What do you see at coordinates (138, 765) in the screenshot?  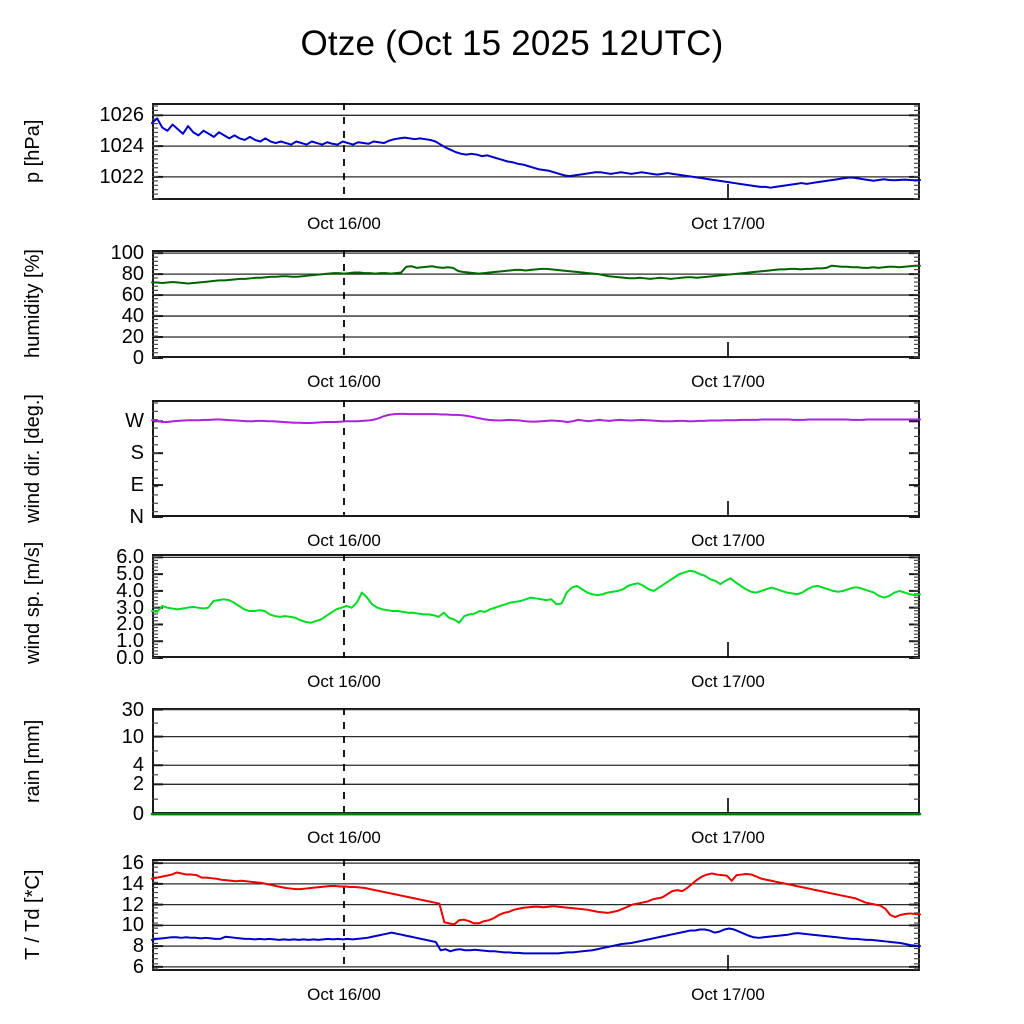 I see `y-tick-rain-2: 4` at bounding box center [138, 765].